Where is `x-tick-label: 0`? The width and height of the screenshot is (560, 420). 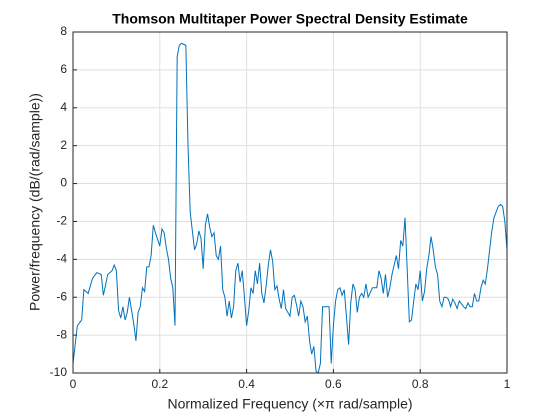 x-tick-label: 0 is located at coordinates (73, 384).